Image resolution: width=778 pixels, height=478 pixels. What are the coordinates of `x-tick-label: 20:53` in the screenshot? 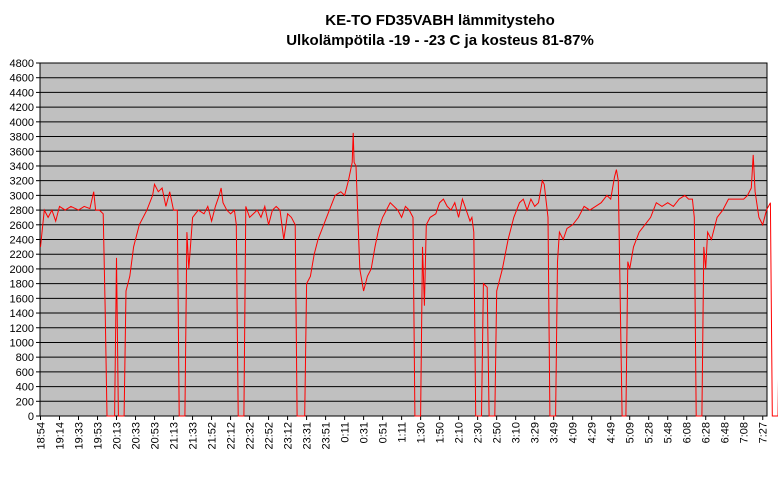 It's located at (156, 436).